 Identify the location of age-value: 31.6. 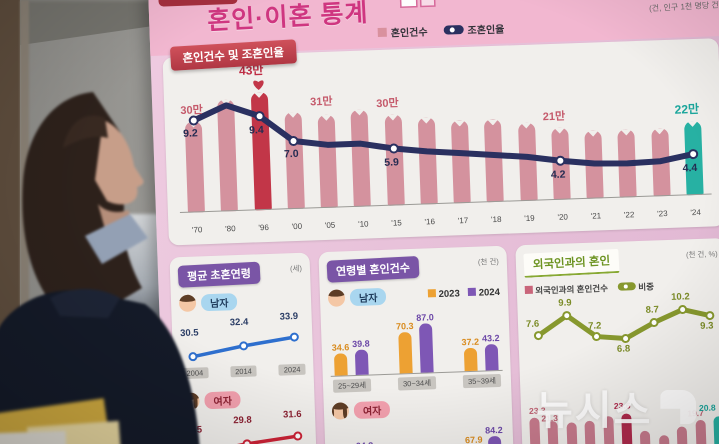
(292, 414).